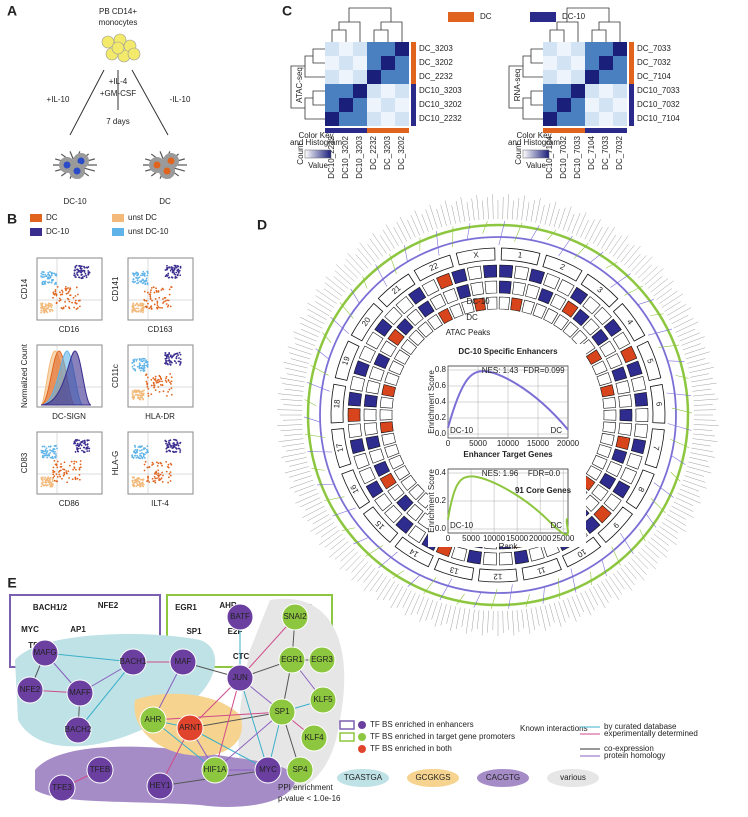 This screenshot has height=817, width=748. Describe the element at coordinates (517, 85) in the screenshot. I see `heatmap-title: RNA-seq` at that location.